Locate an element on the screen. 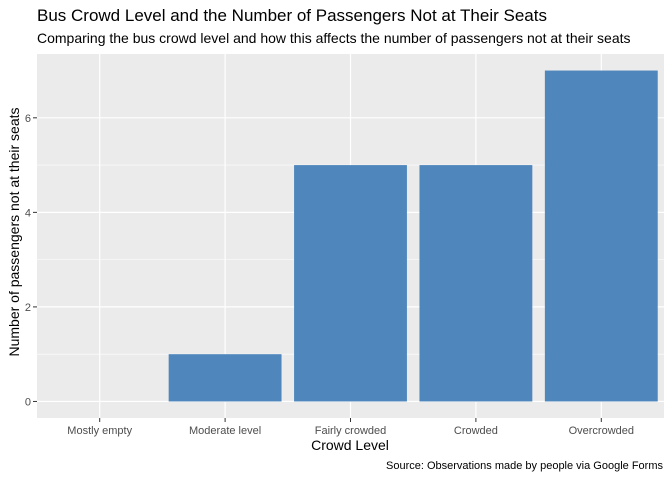 Image resolution: width=670 pixels, height=479 pixels. x-axis-label: Crowd Level is located at coordinates (350, 445).